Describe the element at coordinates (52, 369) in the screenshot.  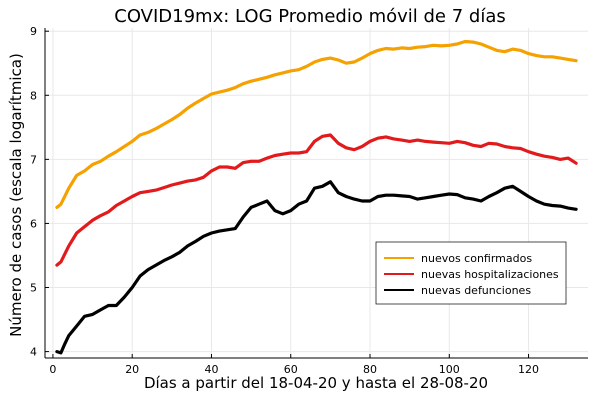
I see `x-tick-label: 0` at that location.